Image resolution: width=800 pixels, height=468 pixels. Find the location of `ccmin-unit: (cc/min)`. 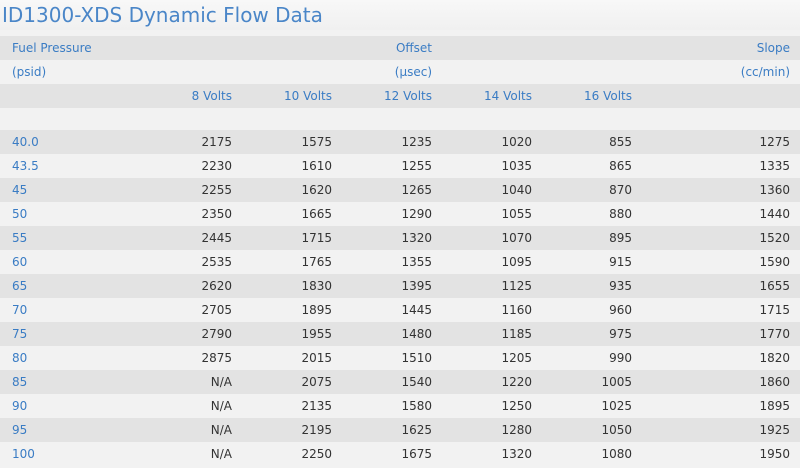

ccmin-unit: (cc/min) is located at coordinates (765, 72).